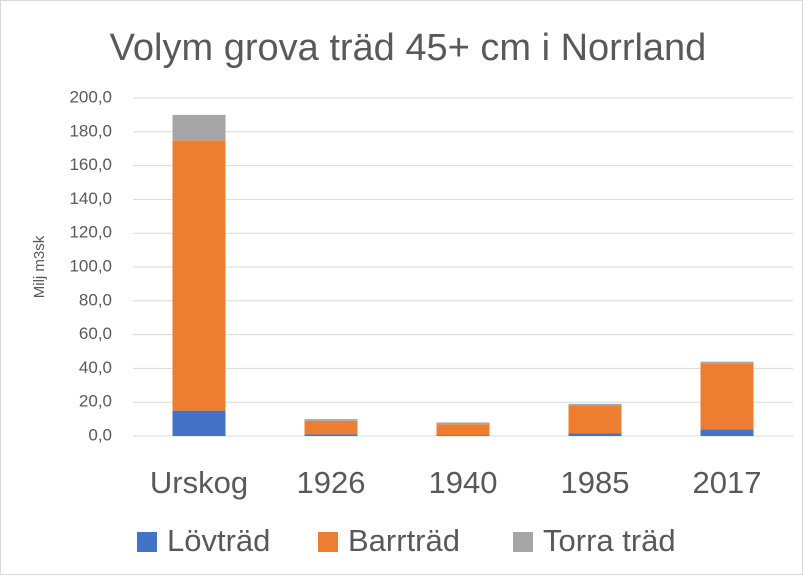 The width and height of the screenshot is (803, 575). Describe the element at coordinates (100, 434) in the screenshot. I see `y-tick-label: 0,0` at that location.